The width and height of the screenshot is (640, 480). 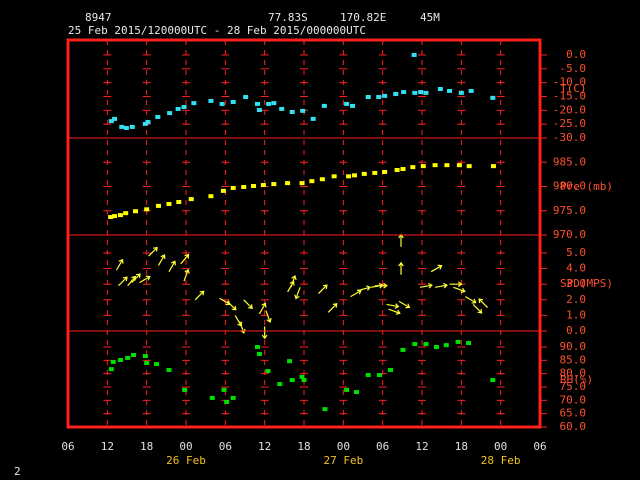 What do you see at coordinates (573, 386) in the screenshot?
I see `y-tick-label: 75.0` at bounding box center [573, 386].